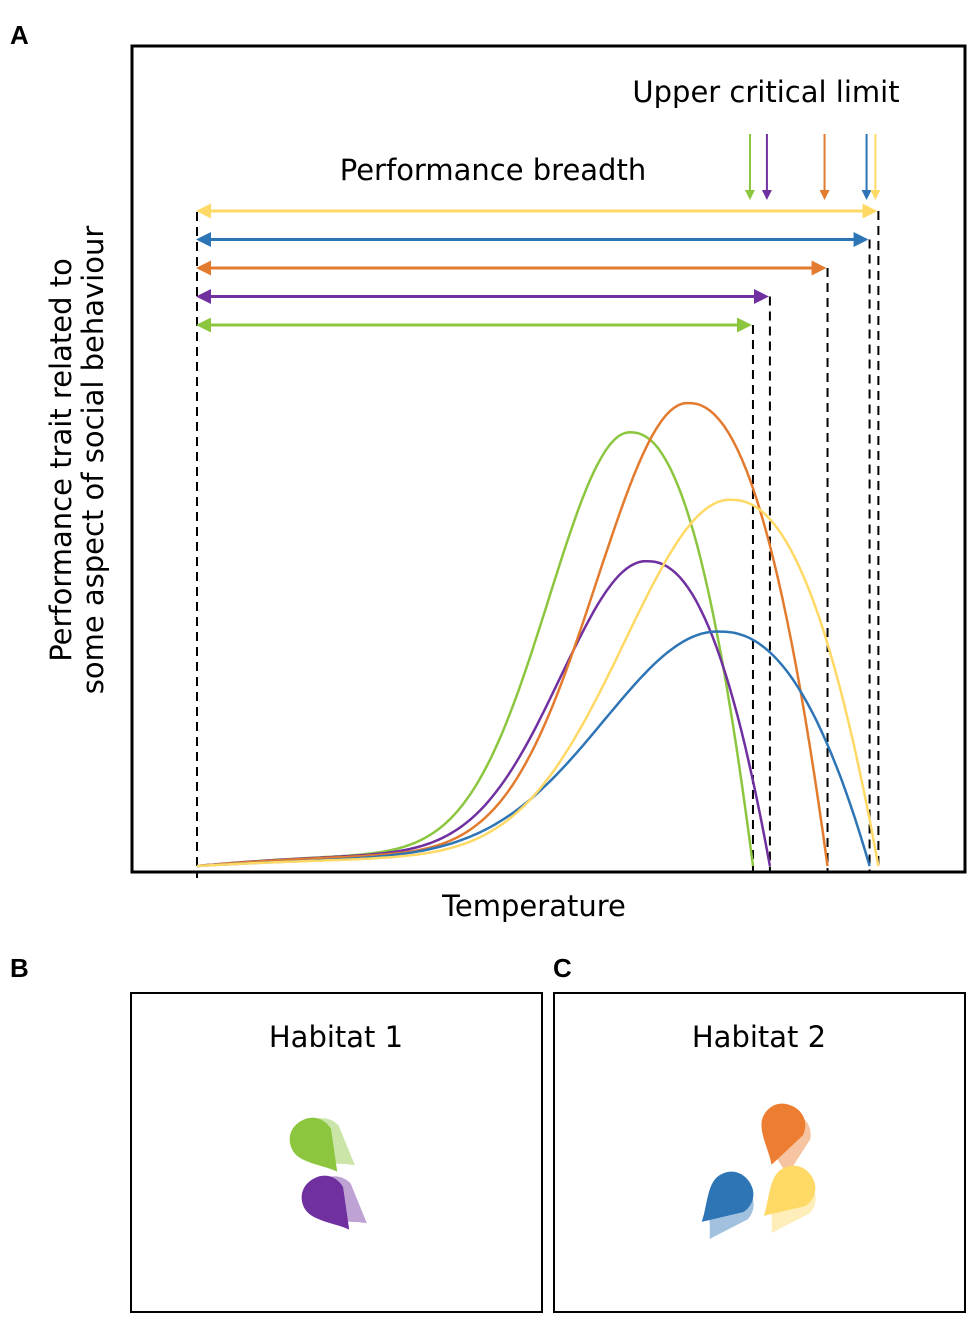 This screenshot has height=1321, width=975. I want to click on habitat-1-panel: Habitat 1, so click(336, 1152).